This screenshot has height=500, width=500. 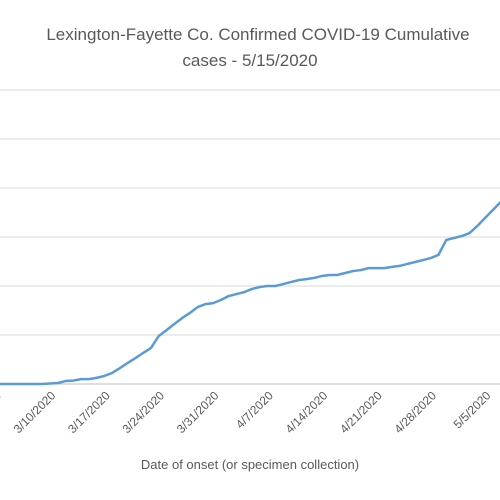 What do you see at coordinates (249, 60) in the screenshot?
I see `chart-title: cases - 5/15/2020` at bounding box center [249, 60].